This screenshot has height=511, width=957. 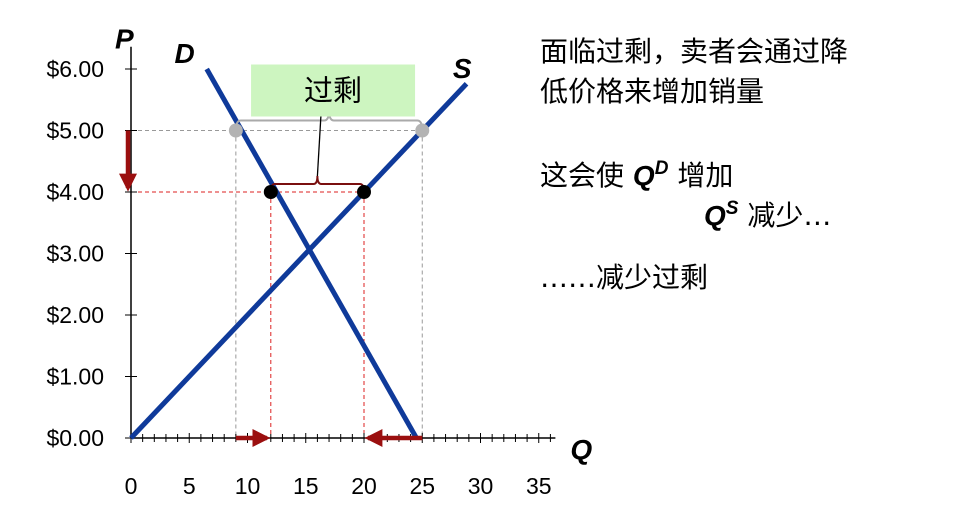 I want to click on surplus-label: 过剩, so click(x=333, y=91).